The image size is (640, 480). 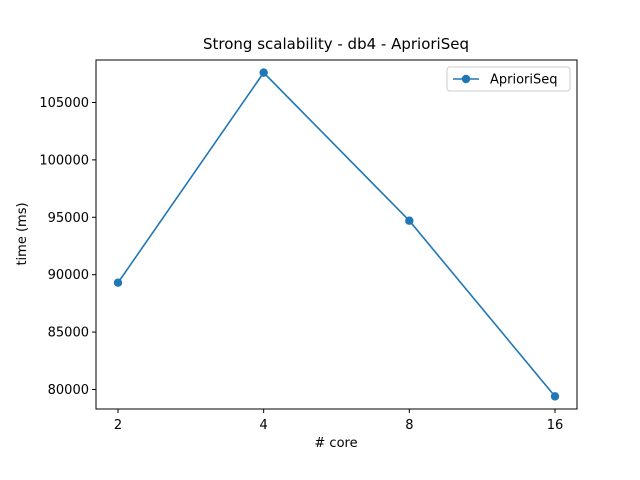 I want to click on x-tick-label: 4, so click(x=264, y=425).